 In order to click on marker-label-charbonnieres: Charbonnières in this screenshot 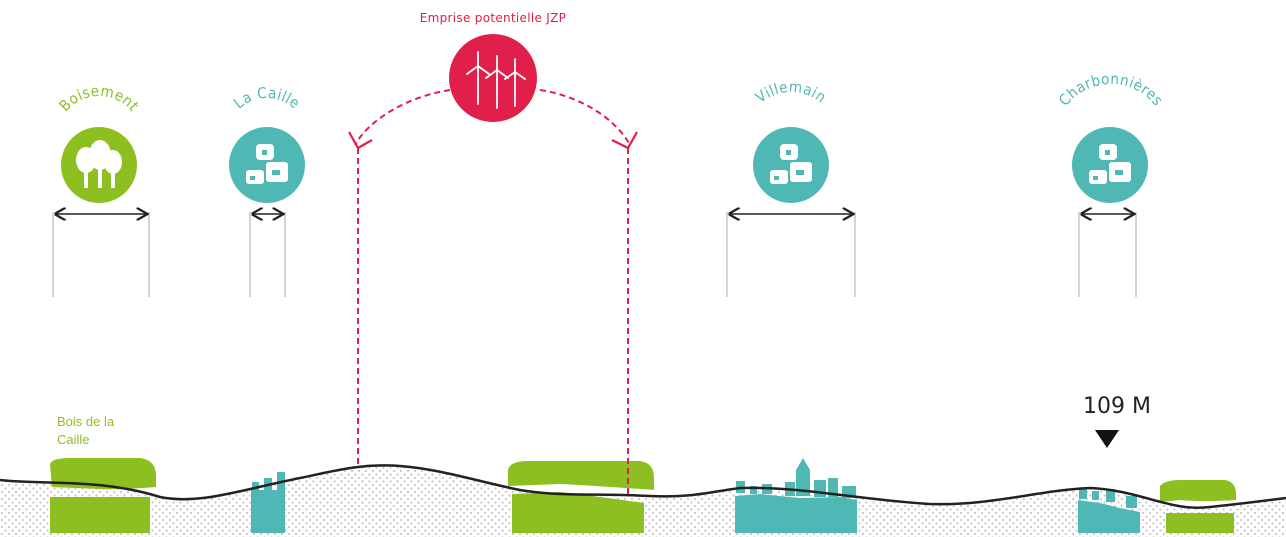, I will do `click(1111, 90)`.